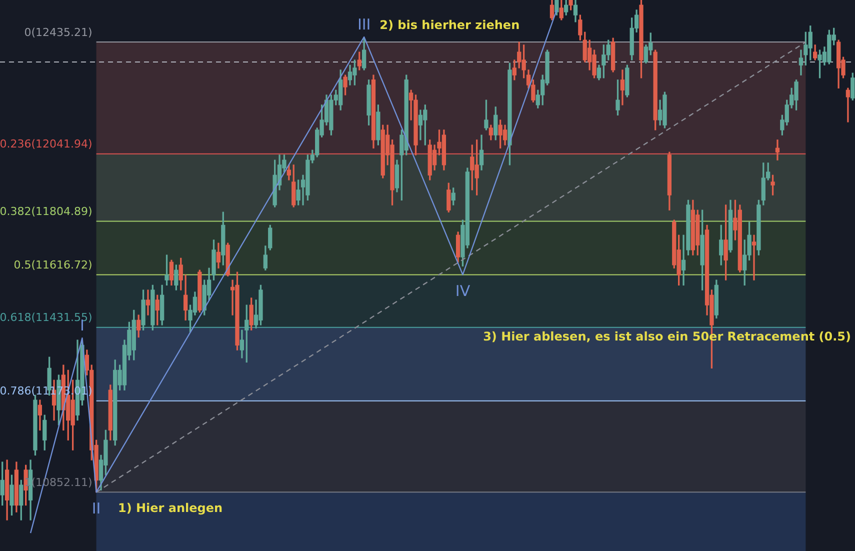 This screenshot has width=855, height=551. What do you see at coordinates (96, 509) in the screenshot?
I see `data-label: II` at bounding box center [96, 509].